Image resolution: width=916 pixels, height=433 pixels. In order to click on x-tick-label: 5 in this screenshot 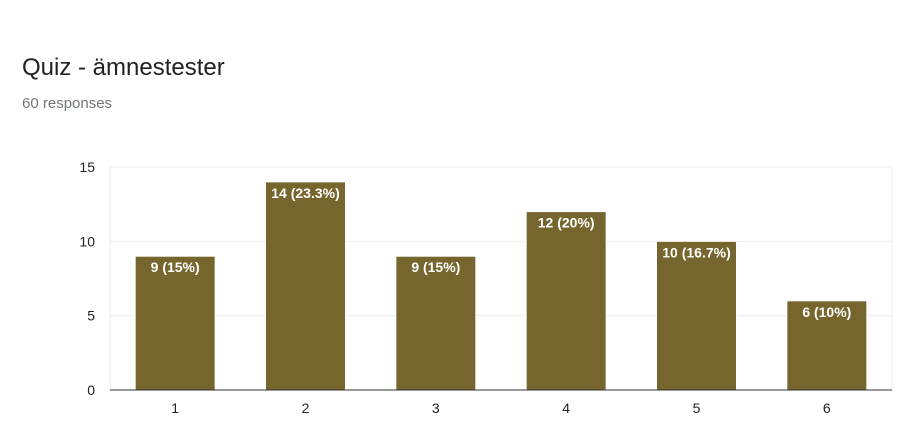, I will do `click(697, 408)`.